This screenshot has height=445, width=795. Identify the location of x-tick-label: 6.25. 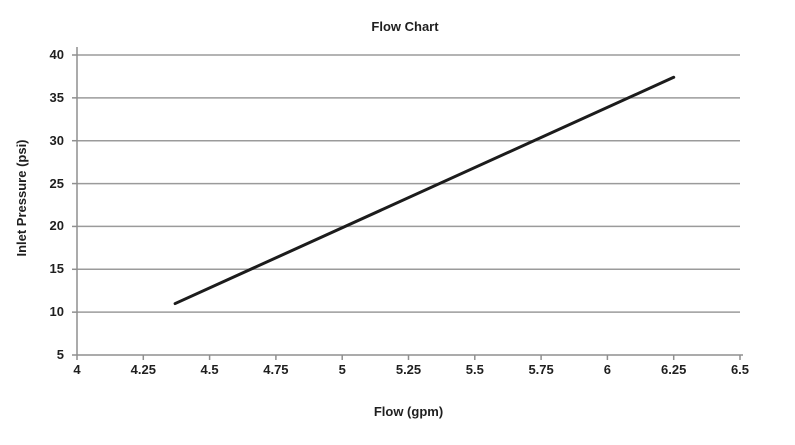
(674, 369).